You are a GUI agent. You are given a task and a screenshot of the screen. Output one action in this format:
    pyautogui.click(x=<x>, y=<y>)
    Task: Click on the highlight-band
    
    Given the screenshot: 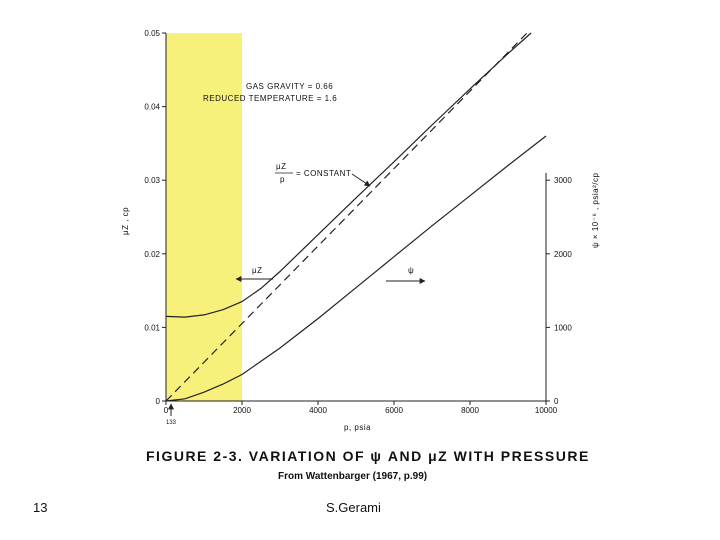 What is the action you would take?
    pyautogui.click(x=204, y=217)
    